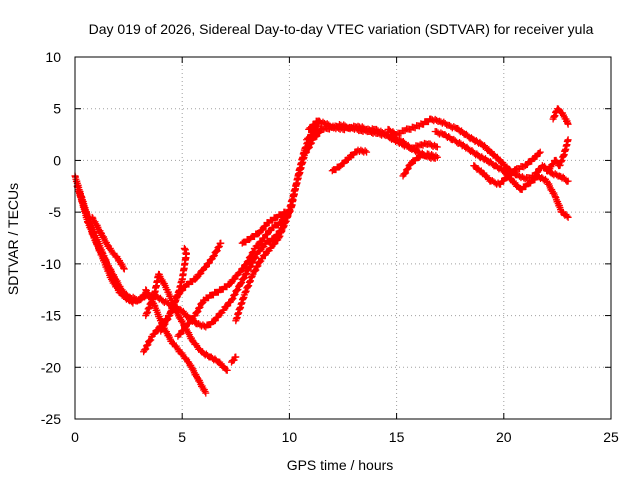 The height and width of the screenshot is (480, 640). What do you see at coordinates (345, 437) in the screenshot?
I see `x-axis-tick-labels: 0 5 10 15 20 25` at bounding box center [345, 437].